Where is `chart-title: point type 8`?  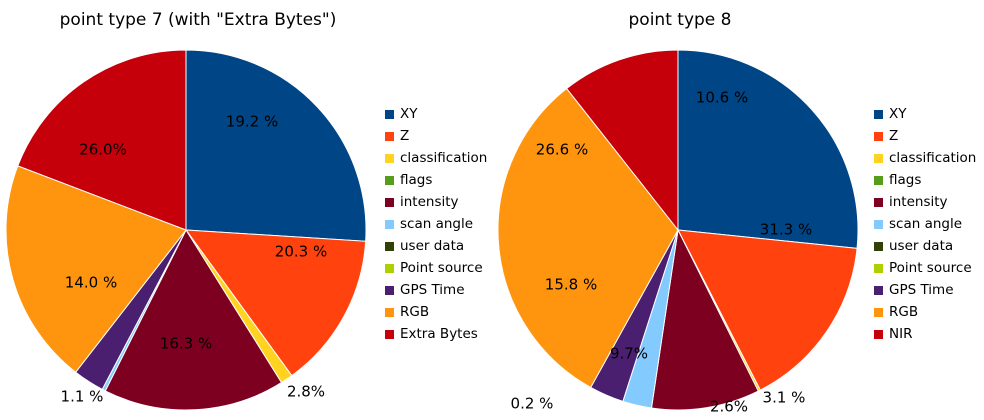
chart-title: point type 8 is located at coordinates (680, 20).